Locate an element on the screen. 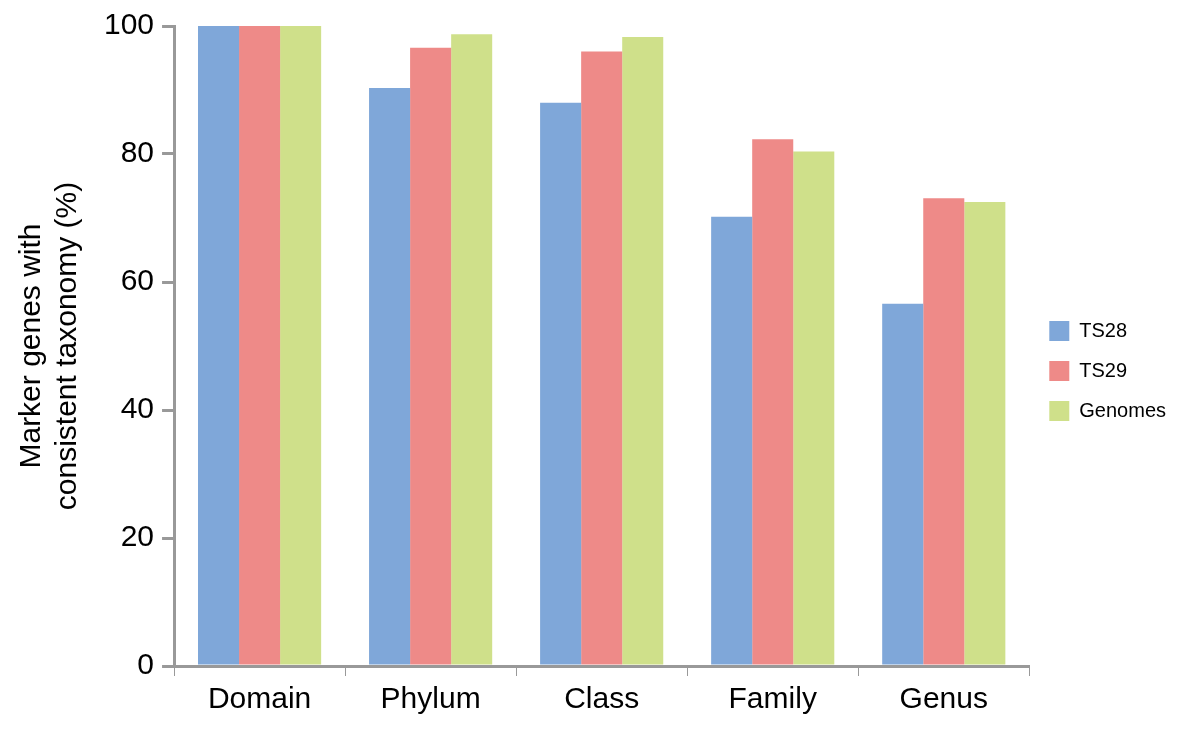 The height and width of the screenshot is (730, 1196). y-tick-label: 40 is located at coordinates (137, 408).